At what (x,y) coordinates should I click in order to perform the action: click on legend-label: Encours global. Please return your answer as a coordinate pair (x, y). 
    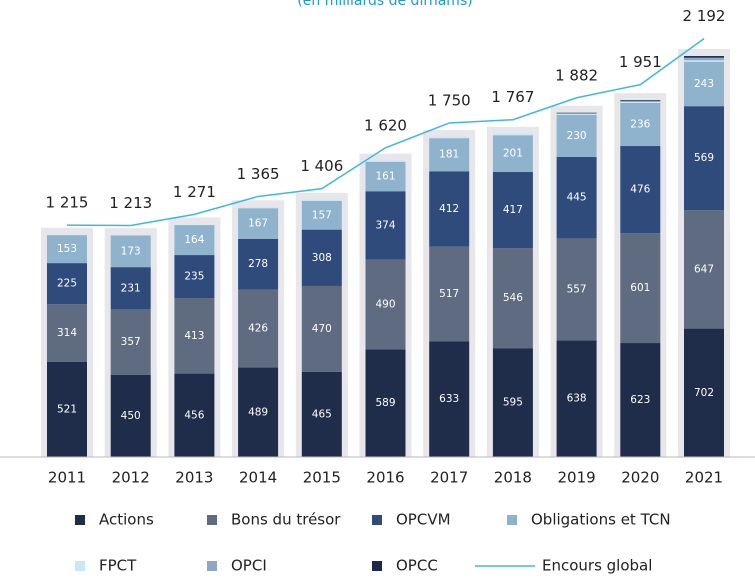
    Looking at the image, I should click on (597, 566).